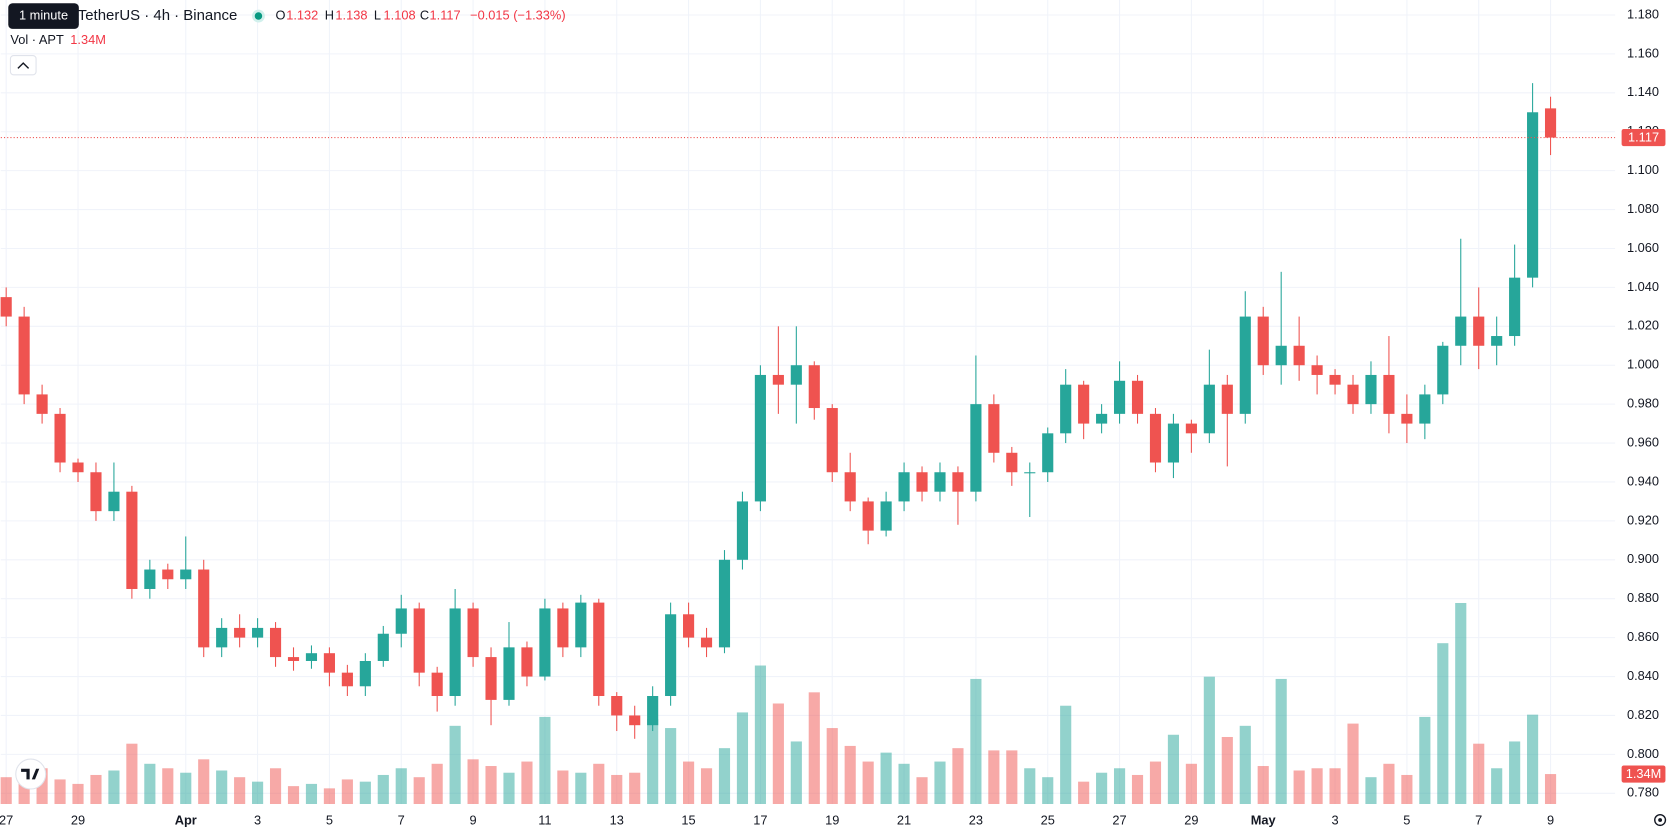 This screenshot has height=835, width=1678. I want to click on y-tick-label: 0.900, so click(1643, 558).